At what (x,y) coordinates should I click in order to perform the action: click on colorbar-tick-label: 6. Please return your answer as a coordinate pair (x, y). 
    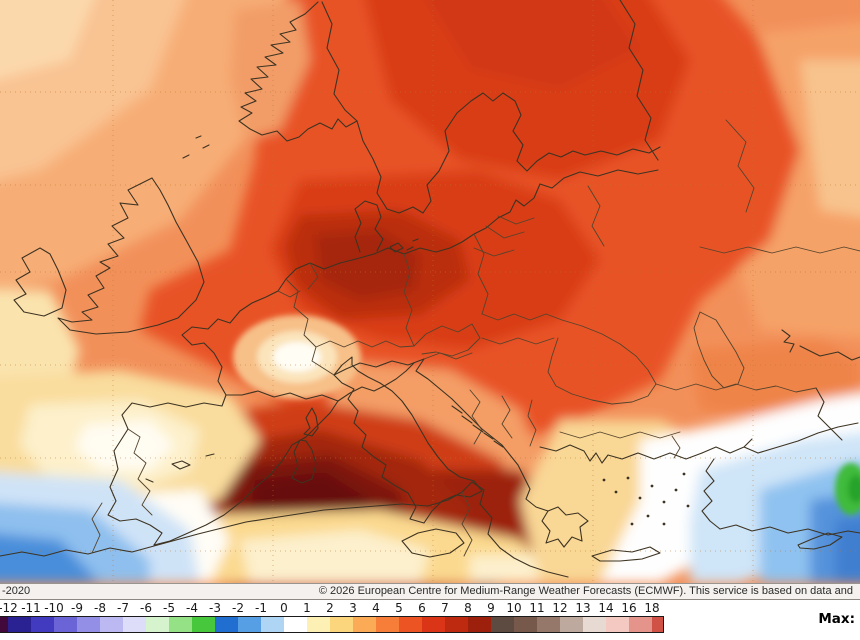
    Looking at the image, I should click on (422, 608).